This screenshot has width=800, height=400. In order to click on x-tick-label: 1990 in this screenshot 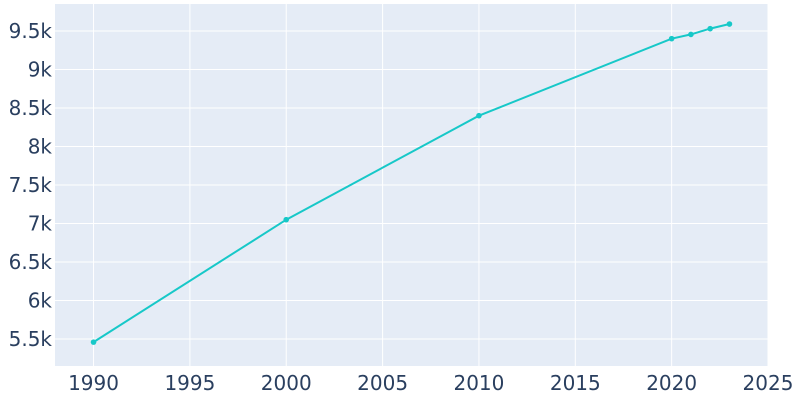, I will do `click(93, 383)`.